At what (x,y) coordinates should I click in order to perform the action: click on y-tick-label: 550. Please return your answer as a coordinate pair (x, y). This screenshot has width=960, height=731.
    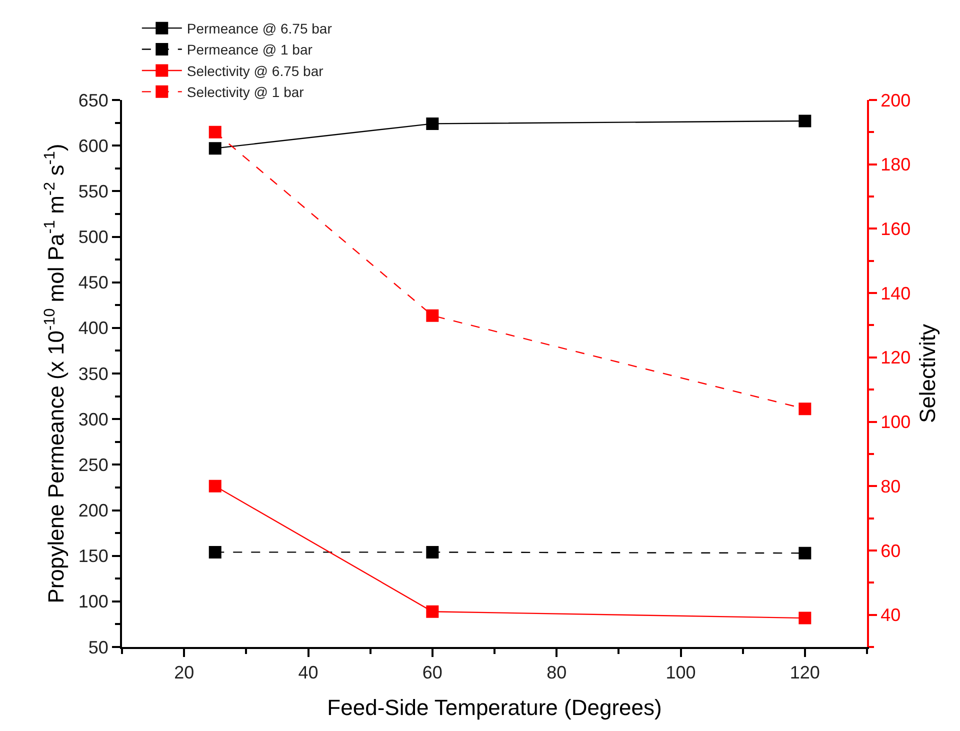
    Looking at the image, I should click on (93, 191).